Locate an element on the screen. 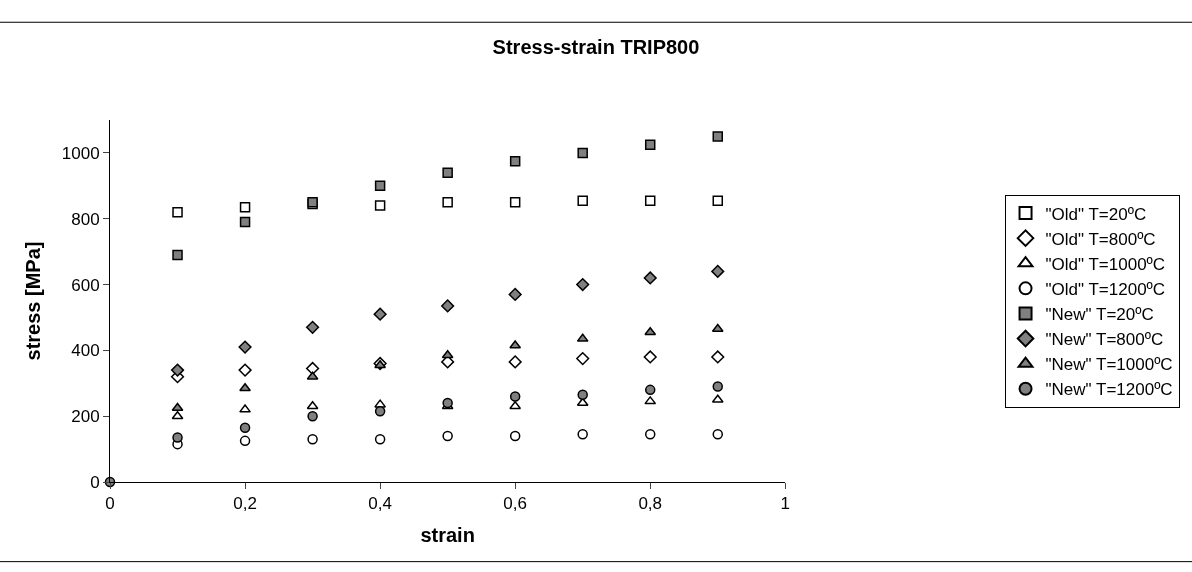  legend-label: "Old" T=1200ºC is located at coordinates (1105, 289).